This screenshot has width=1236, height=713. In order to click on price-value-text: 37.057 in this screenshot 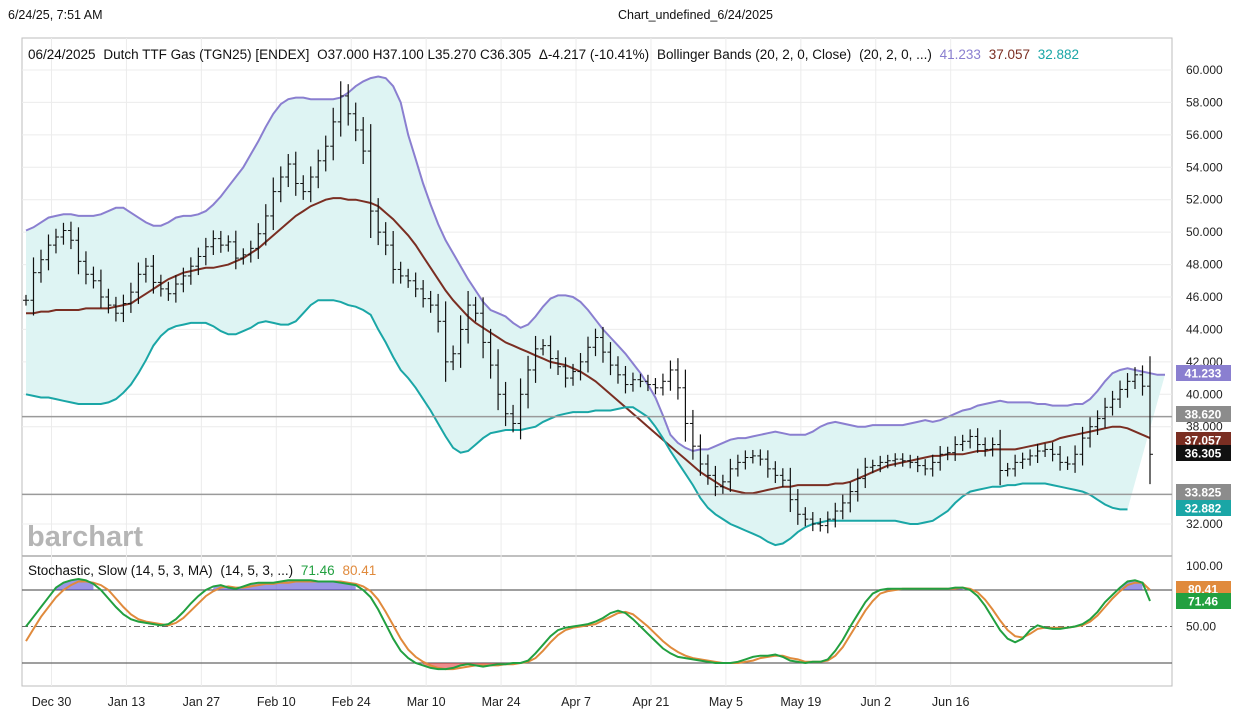, I will do `click(1203, 441)`.